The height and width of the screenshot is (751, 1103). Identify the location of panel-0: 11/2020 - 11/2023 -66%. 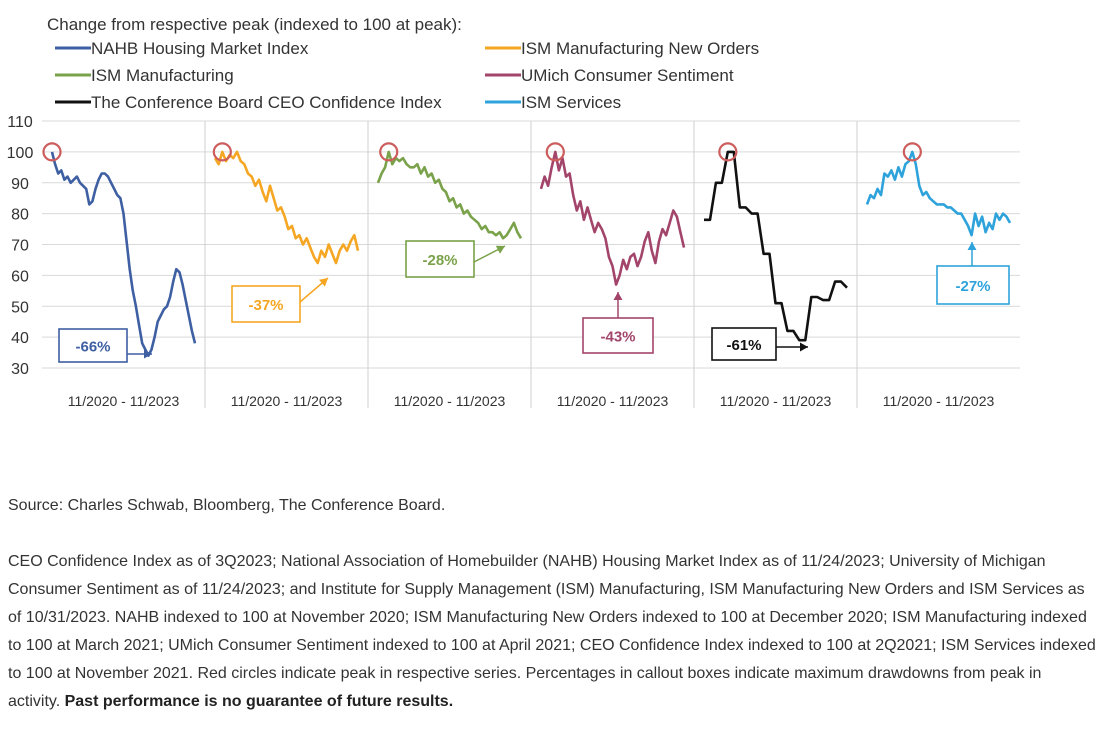
(119, 275).